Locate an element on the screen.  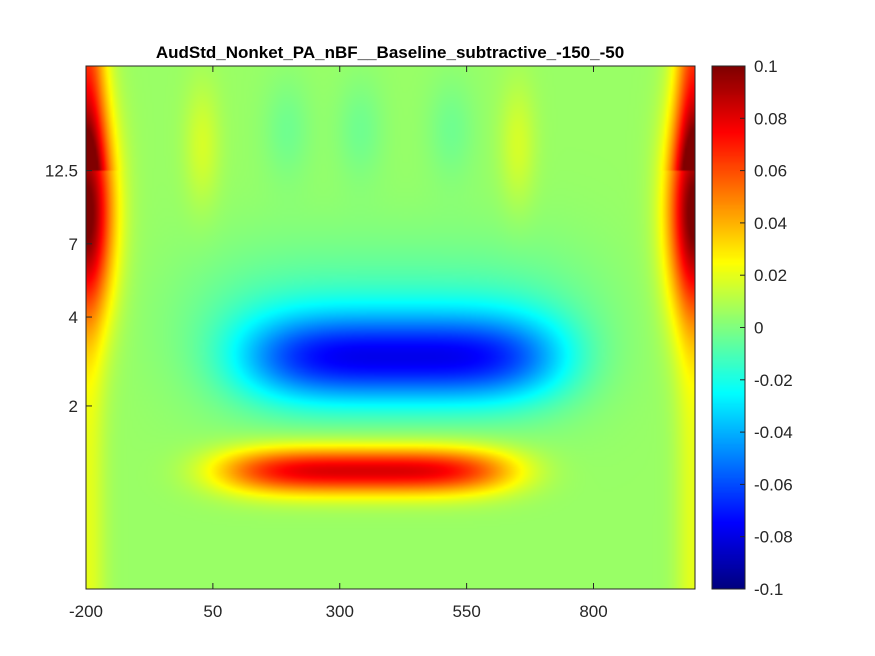
x-tick-label: 800 is located at coordinates (593, 611).